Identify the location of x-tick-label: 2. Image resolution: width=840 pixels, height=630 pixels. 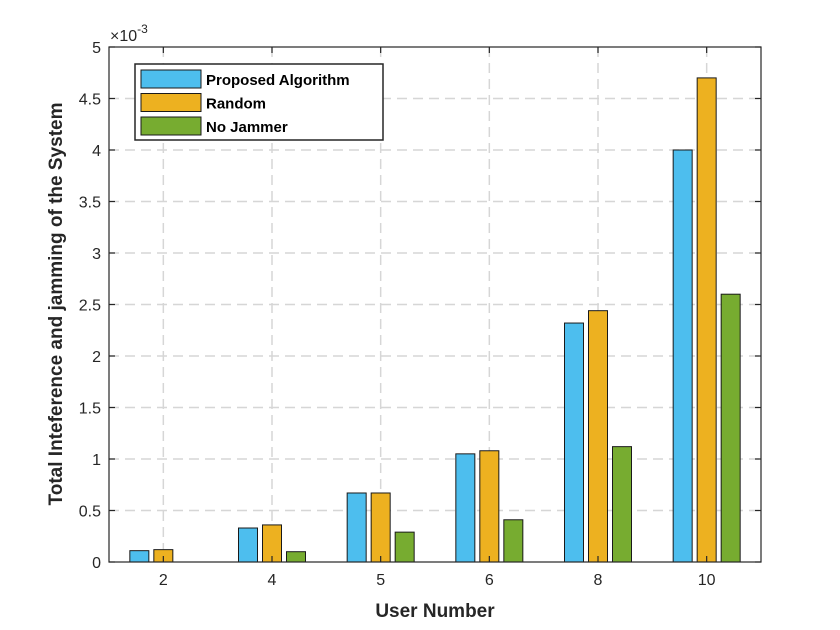
(163, 580).